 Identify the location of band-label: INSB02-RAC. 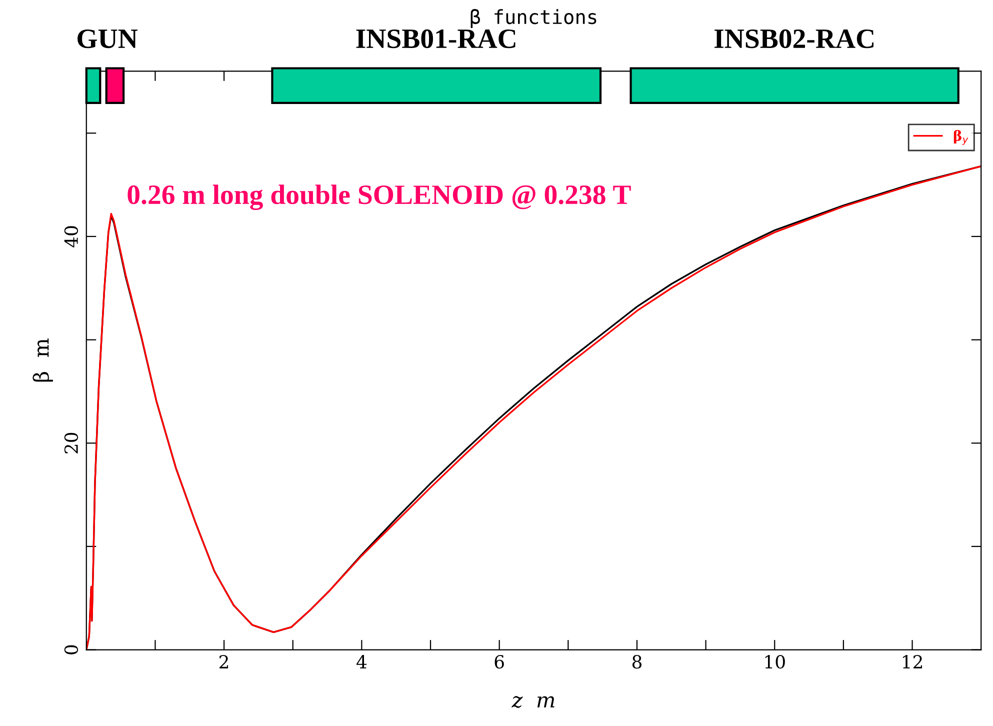
(794, 38).